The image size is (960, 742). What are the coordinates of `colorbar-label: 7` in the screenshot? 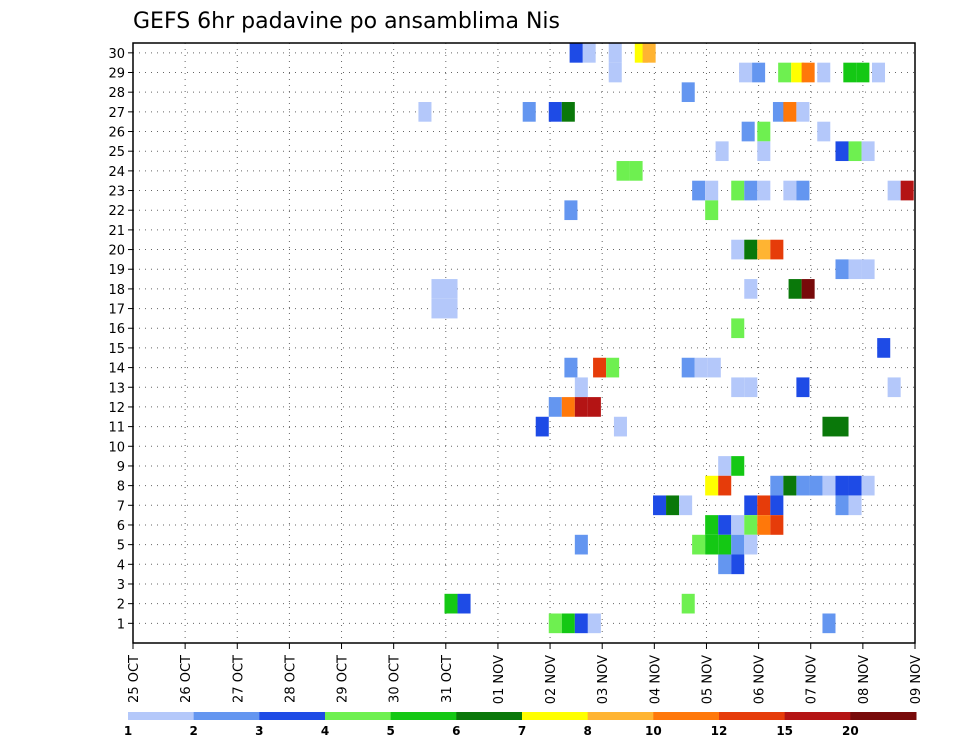 It's located at (522, 731).